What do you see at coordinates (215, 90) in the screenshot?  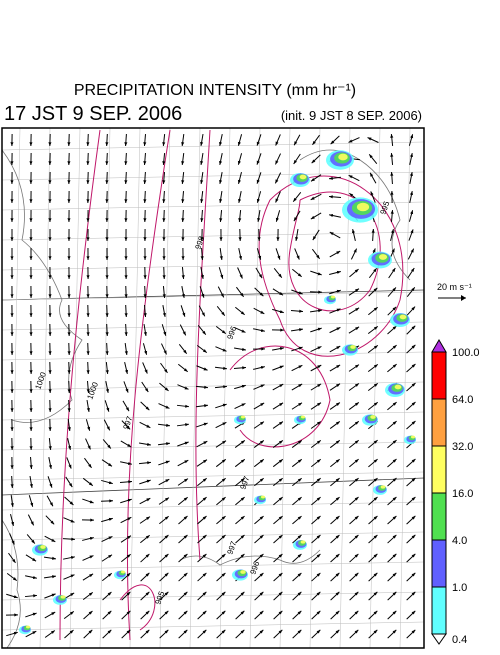 I see `title: PRECIPITATION INTENSITY (mm hr⁻¹)` at bounding box center [215, 90].